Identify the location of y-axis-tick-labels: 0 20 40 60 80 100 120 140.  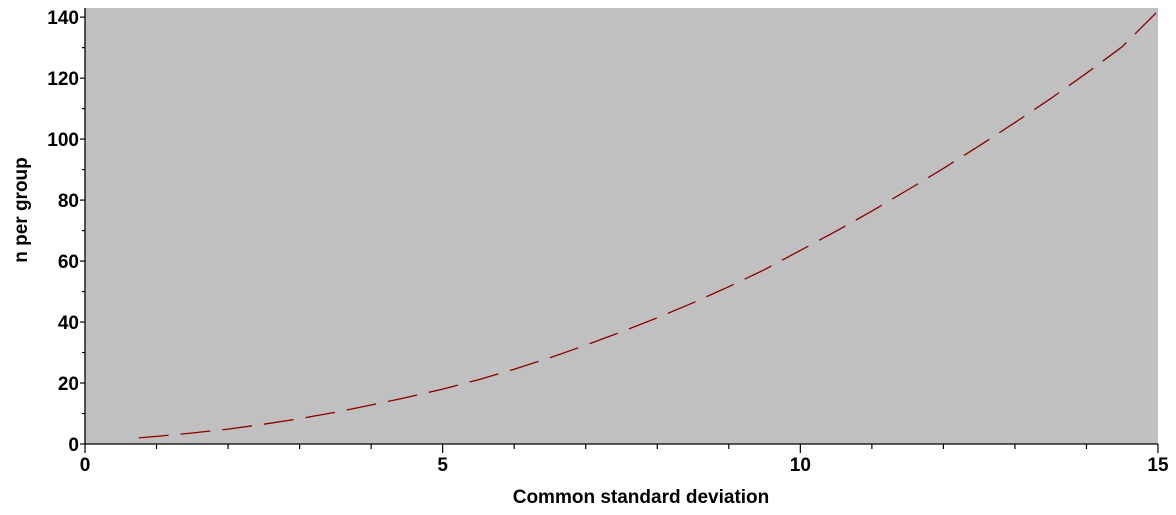
(63, 232).